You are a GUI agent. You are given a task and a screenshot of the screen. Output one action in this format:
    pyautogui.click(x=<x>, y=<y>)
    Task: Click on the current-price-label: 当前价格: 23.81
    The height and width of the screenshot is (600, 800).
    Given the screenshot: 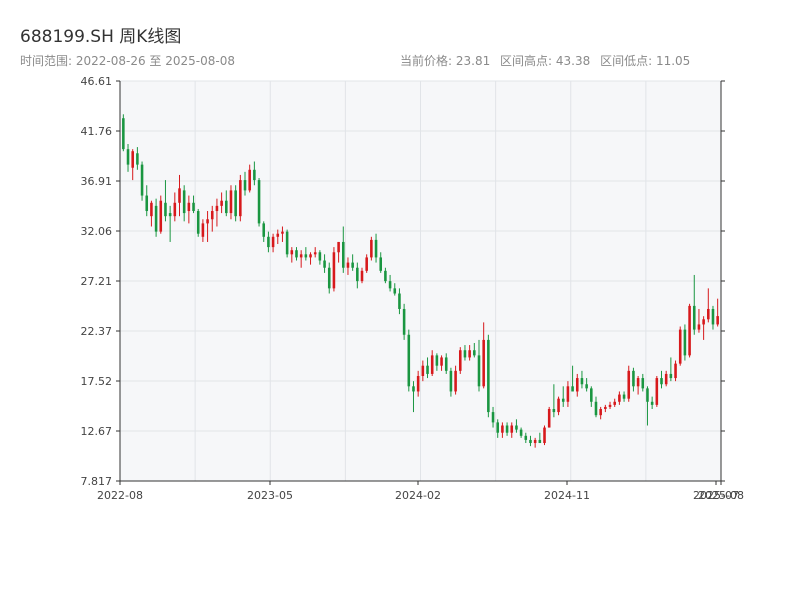 What is the action you would take?
    pyautogui.click(x=445, y=61)
    